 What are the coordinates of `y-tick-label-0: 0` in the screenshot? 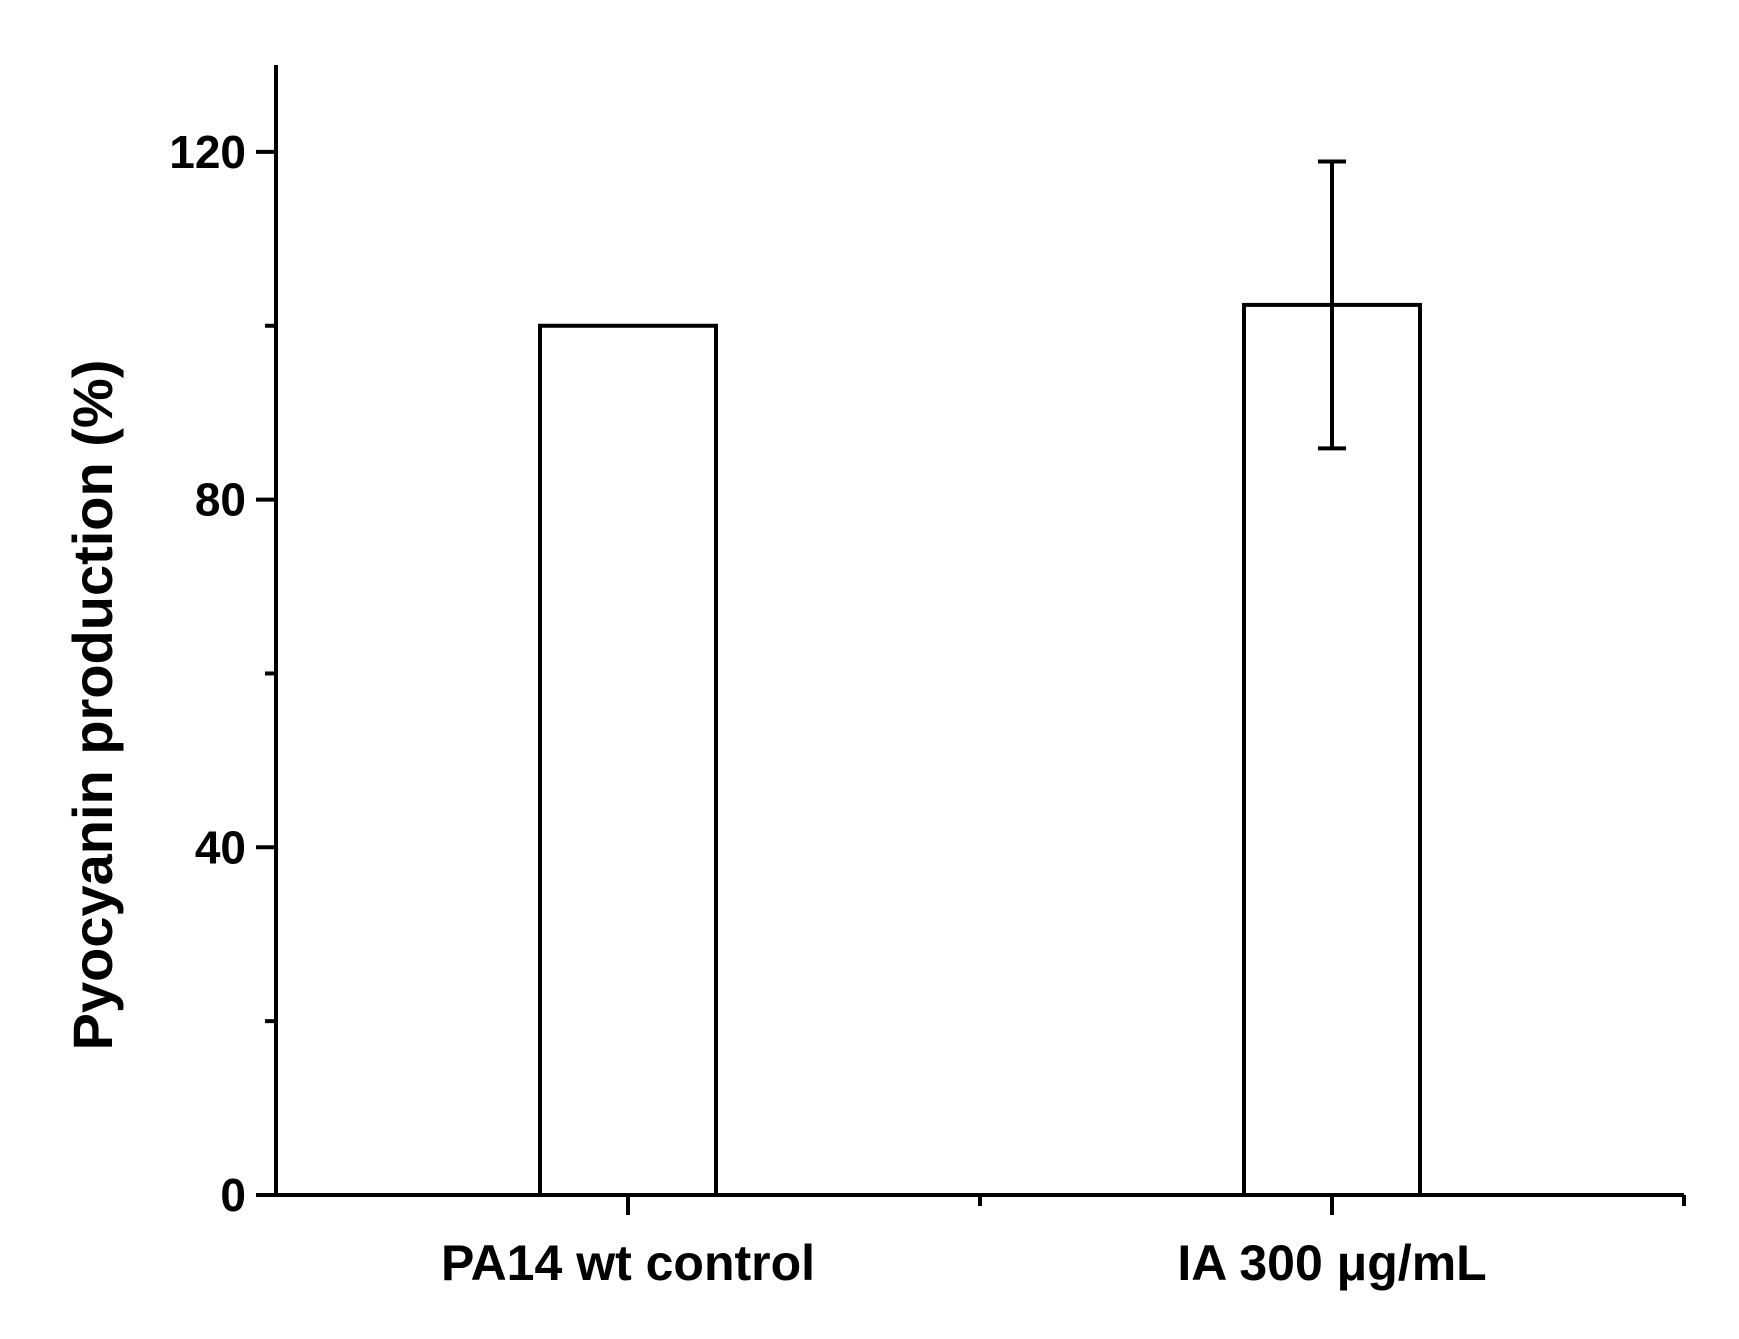 It's located at (233, 1195).